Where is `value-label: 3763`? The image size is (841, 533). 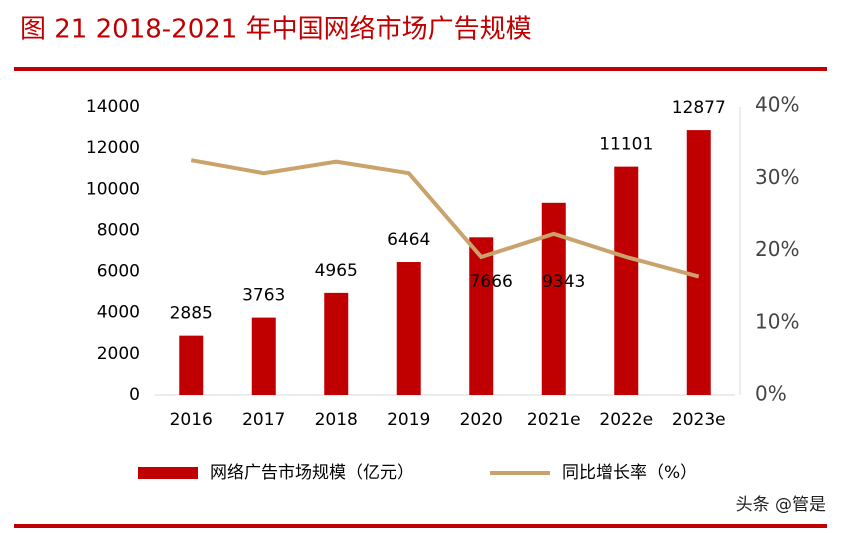 value-label: 3763 is located at coordinates (263, 296).